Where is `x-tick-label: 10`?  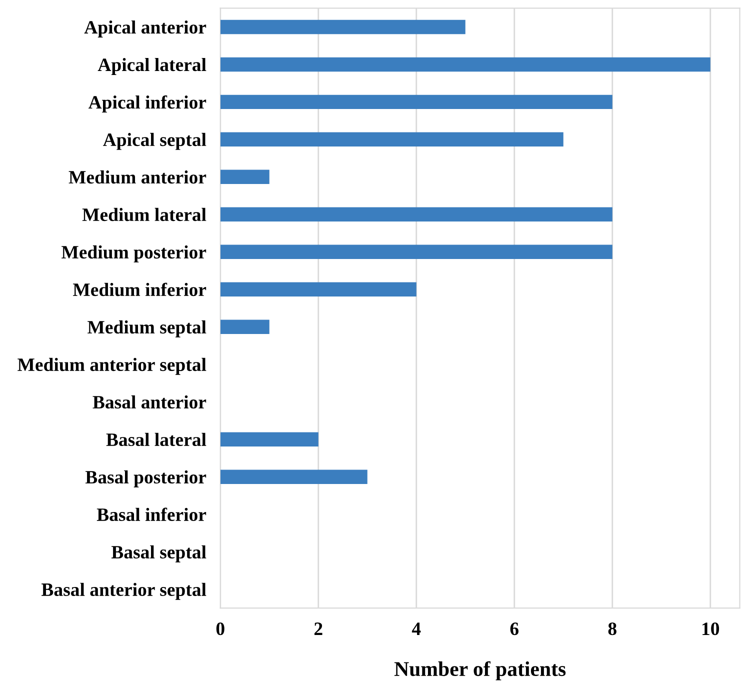 x-tick-label: 10 is located at coordinates (711, 629).